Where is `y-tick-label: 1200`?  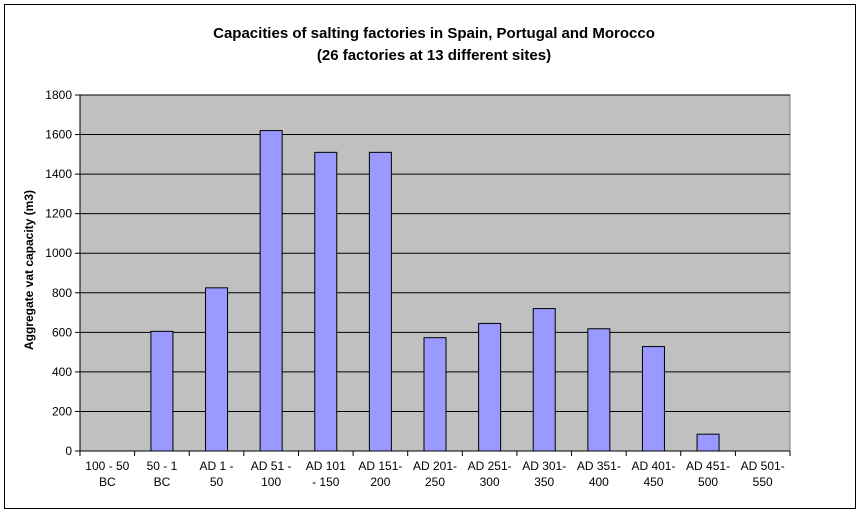
y-tick-label: 1200 is located at coordinates (58, 214).